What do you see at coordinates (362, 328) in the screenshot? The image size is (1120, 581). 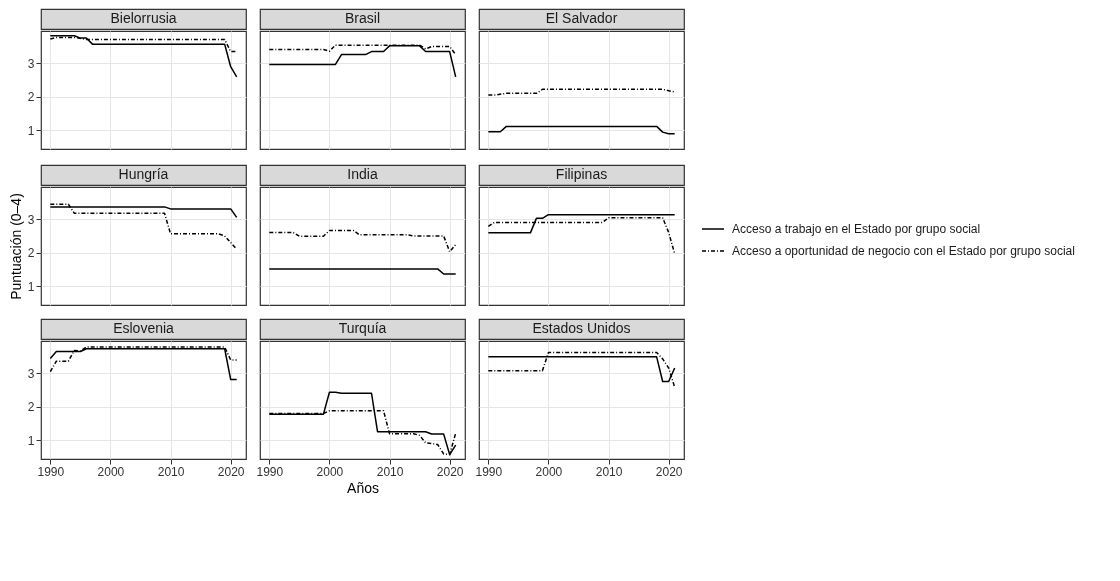 I see `chart-title: Turquía` at bounding box center [362, 328].